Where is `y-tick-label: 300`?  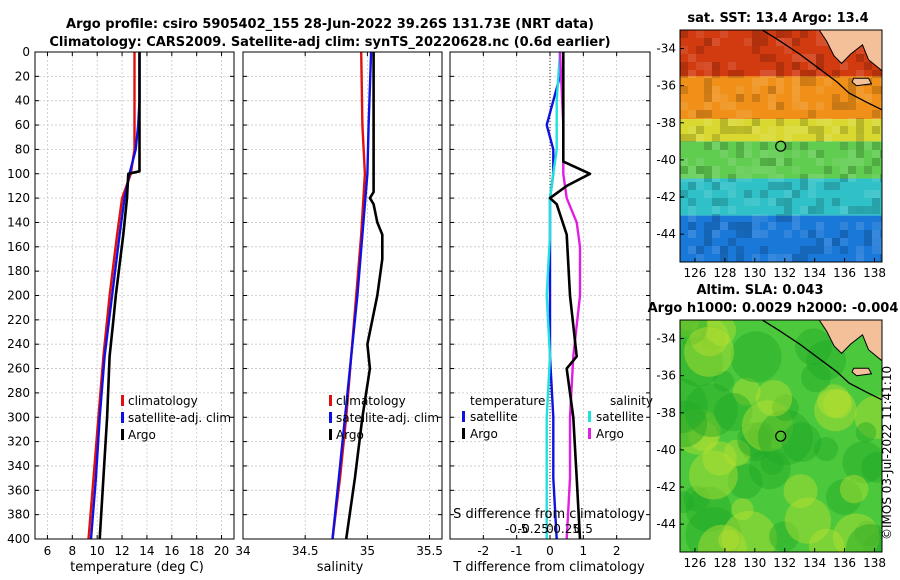 y-tick-label: 300 is located at coordinates (18, 417).